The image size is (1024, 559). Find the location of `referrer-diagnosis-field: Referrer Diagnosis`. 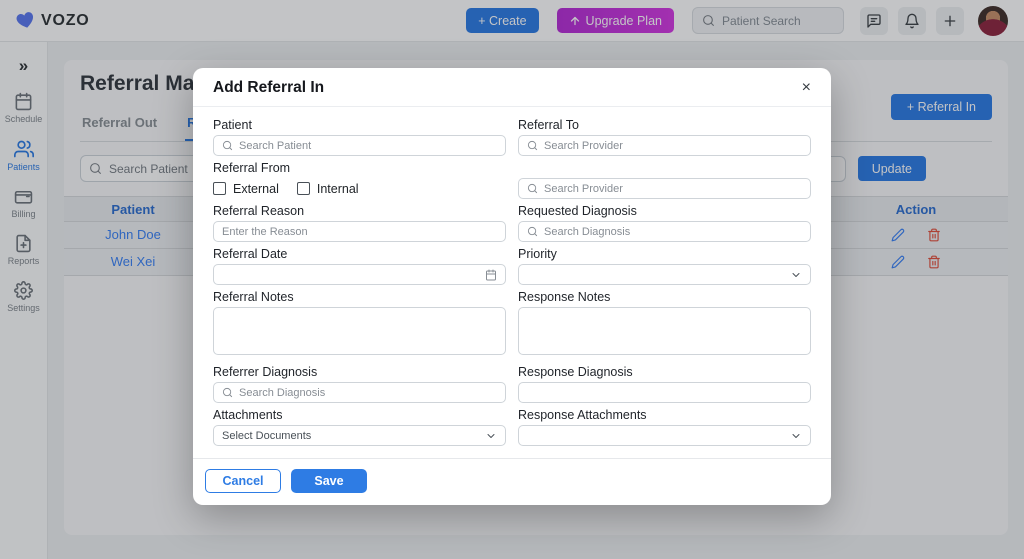

referrer-diagnosis-field: Referrer Diagnosis is located at coordinates (359, 384).